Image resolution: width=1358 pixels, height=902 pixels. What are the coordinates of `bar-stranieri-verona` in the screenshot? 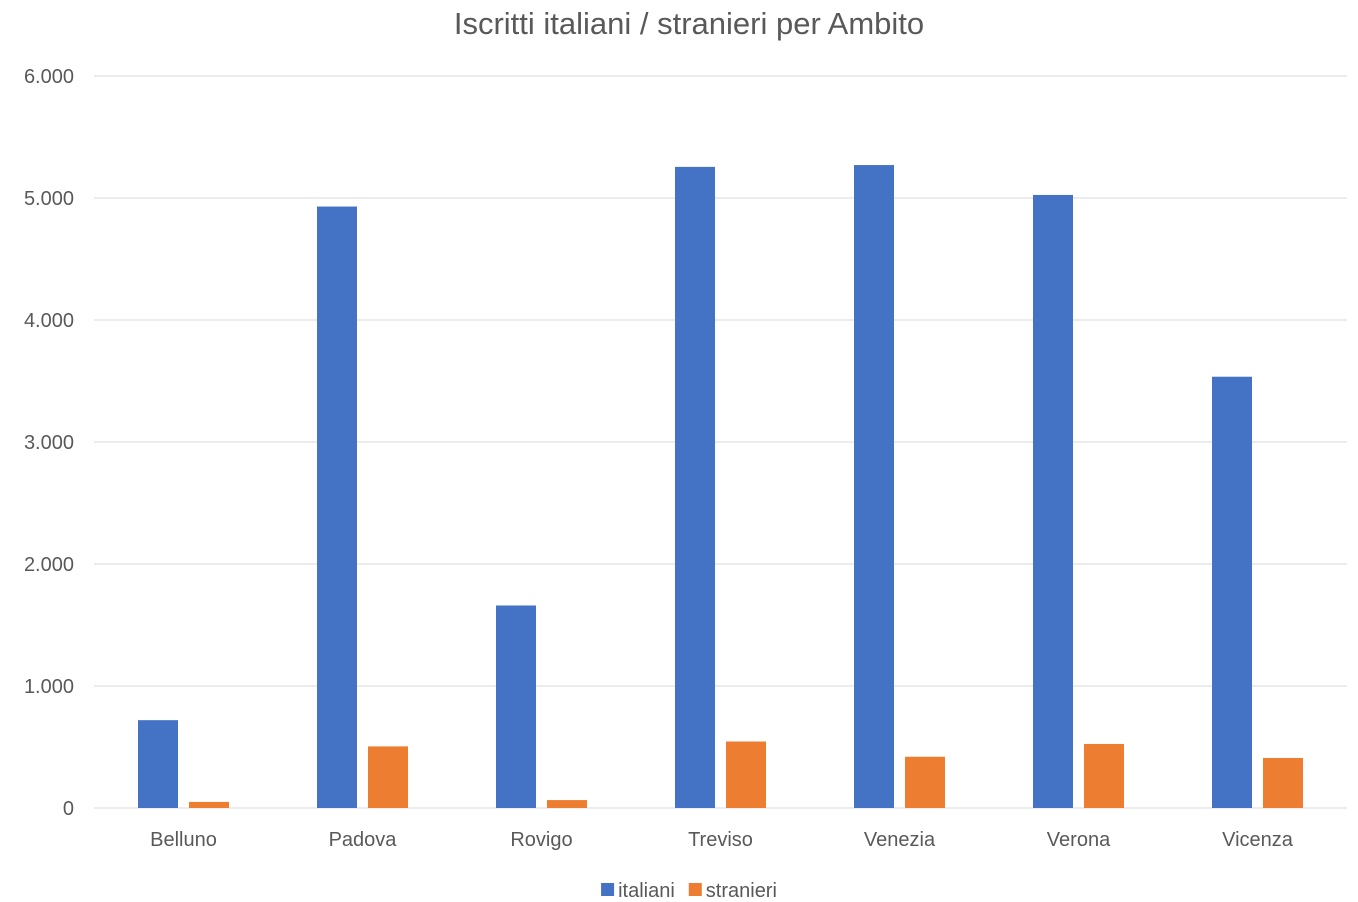 It's located at (1104, 775).